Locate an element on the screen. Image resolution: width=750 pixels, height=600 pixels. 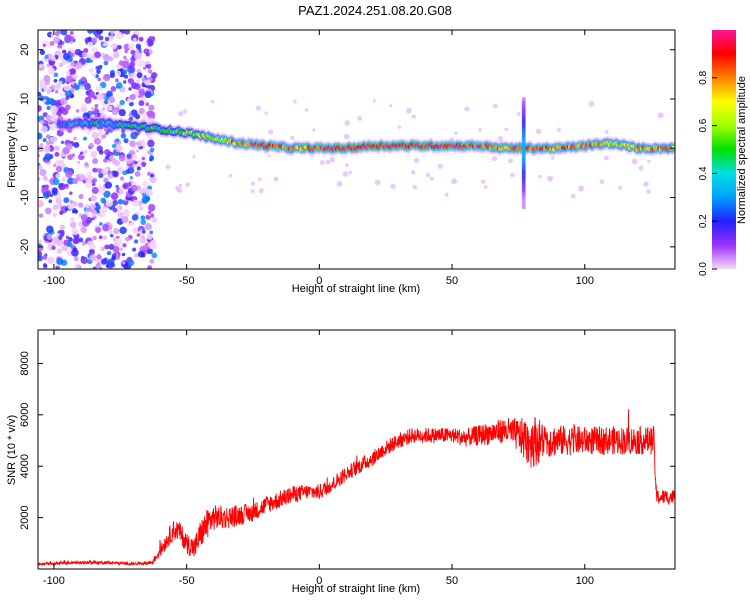
y-tick-label: 0 is located at coordinates (25, 148).